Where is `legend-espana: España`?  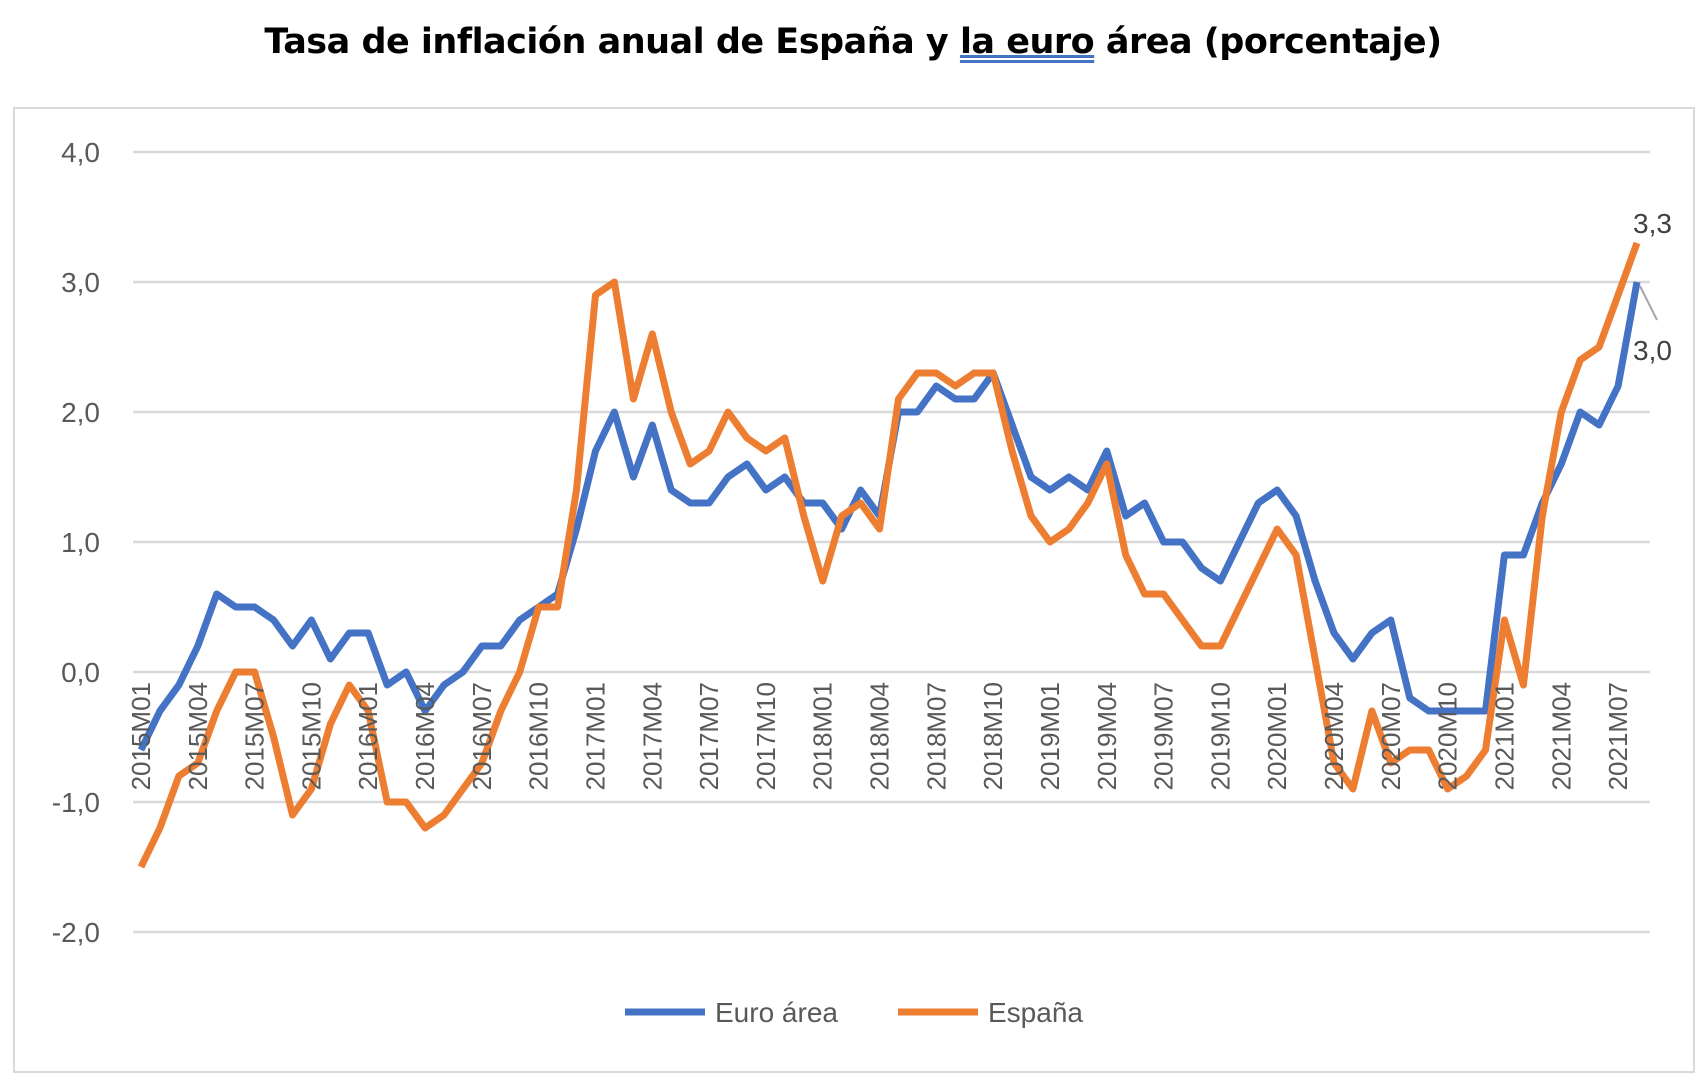 legend-espana: España is located at coordinates (990, 1012).